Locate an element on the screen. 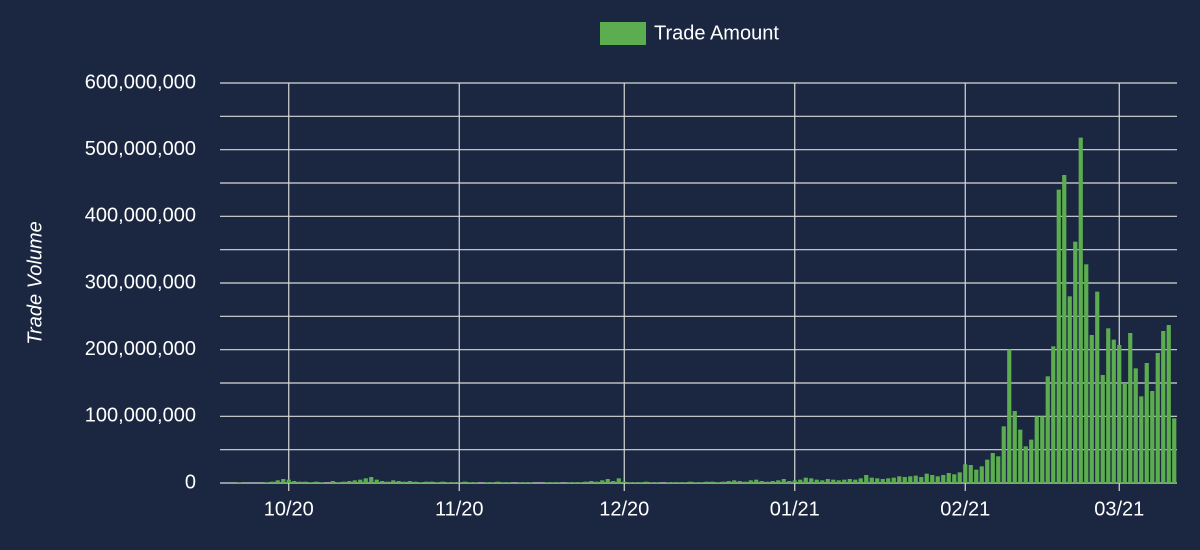 This screenshot has height=550, width=1200. y-tick-label: 200,000,000 is located at coordinates (140, 349).